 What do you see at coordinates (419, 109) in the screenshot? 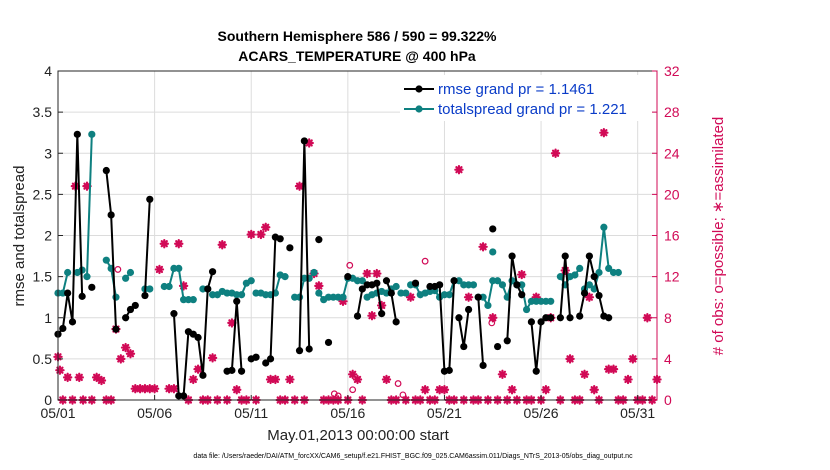
I see `legend-spread-marker` at bounding box center [419, 109].